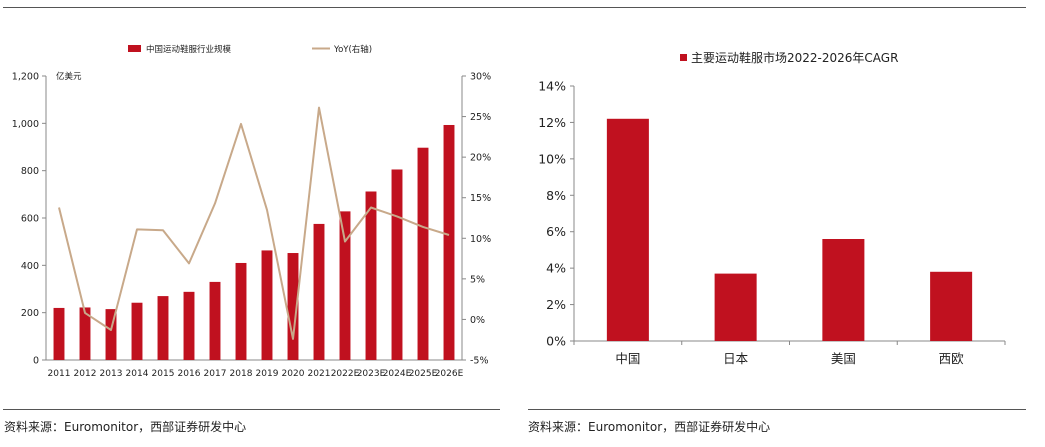 Image resolution: width=1045 pixels, height=447 pixels. What do you see at coordinates (111, 374) in the screenshot?
I see `x-tick-label: 2013` at bounding box center [111, 374].